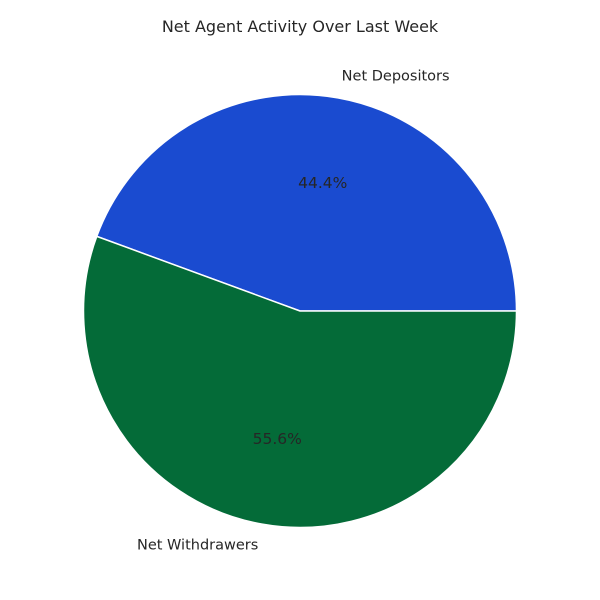 The width and height of the screenshot is (600, 600). I want to click on slice-percent-net-depositors: 44.4%, so click(322, 183).